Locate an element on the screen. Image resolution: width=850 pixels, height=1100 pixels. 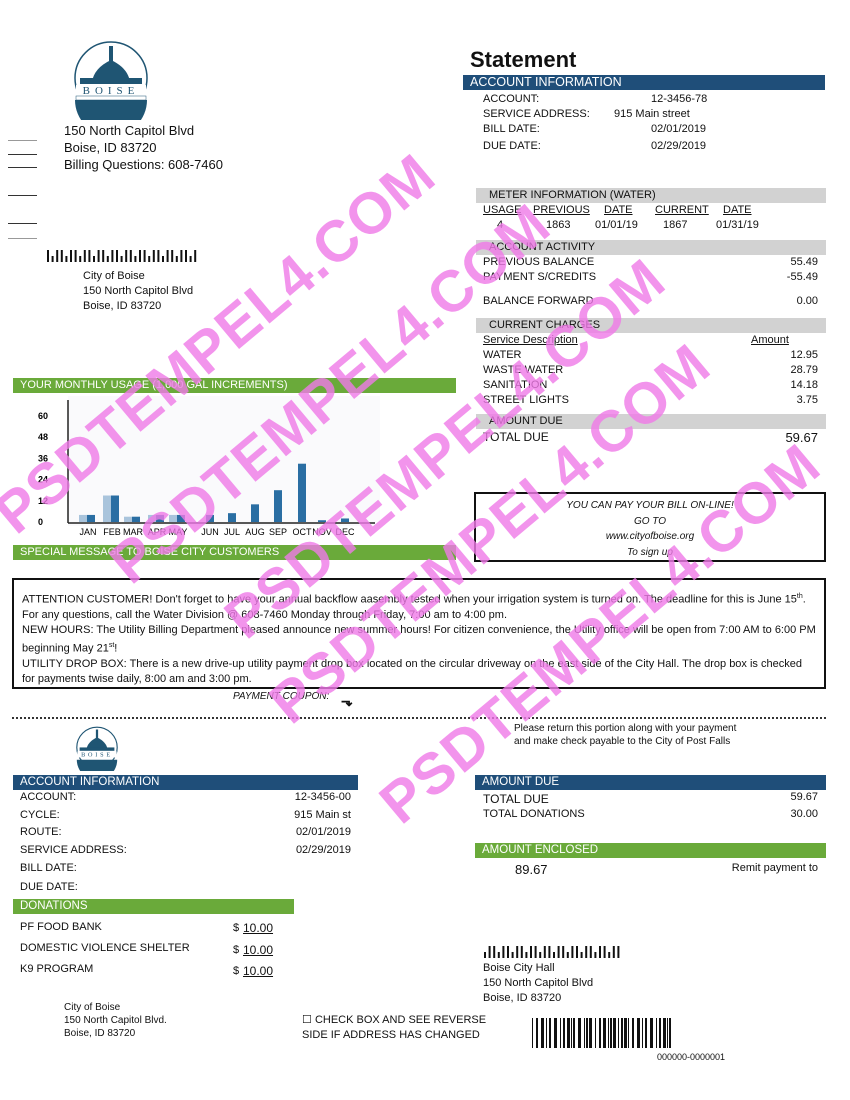
donation-shelter-amount: 10.00 is located at coordinates (258, 950).